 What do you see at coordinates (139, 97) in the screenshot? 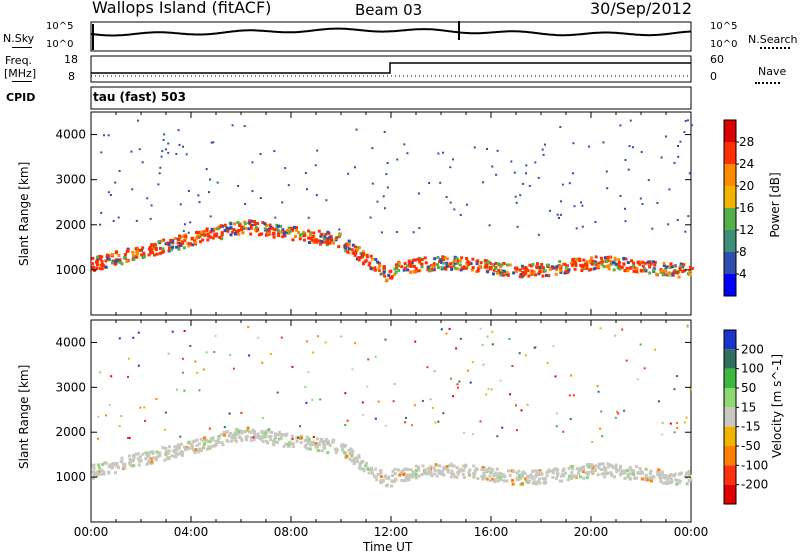
I see `cpid-value: tau (fast) 503` at bounding box center [139, 97].